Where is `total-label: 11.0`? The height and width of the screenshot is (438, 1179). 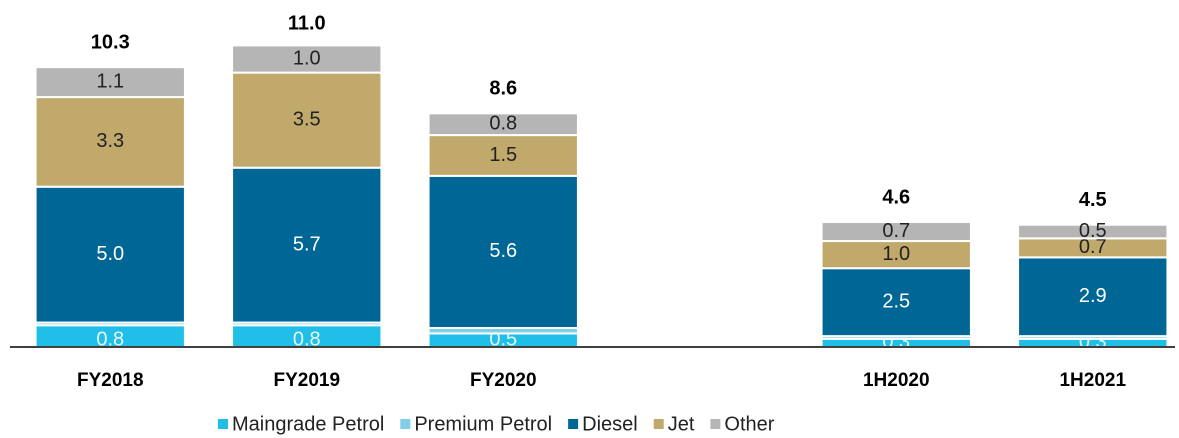 total-label: 11.0 is located at coordinates (307, 23).